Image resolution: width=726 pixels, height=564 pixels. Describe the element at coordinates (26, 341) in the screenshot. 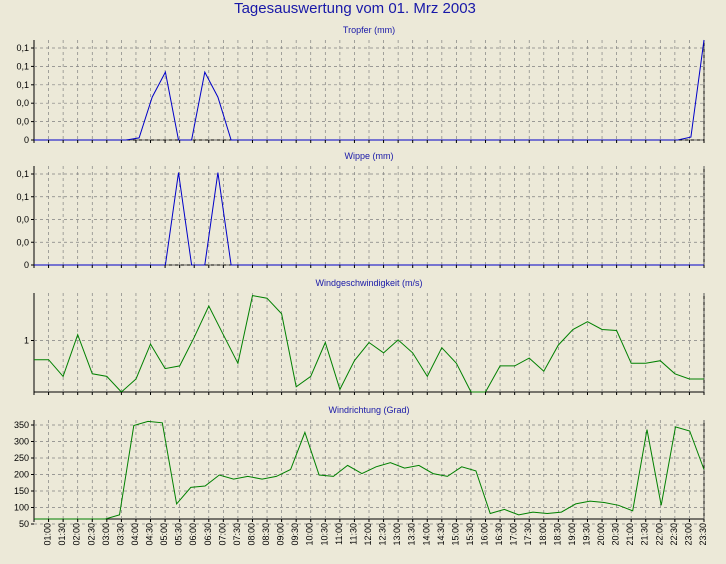

I see `y-tick-label: 1` at that location.